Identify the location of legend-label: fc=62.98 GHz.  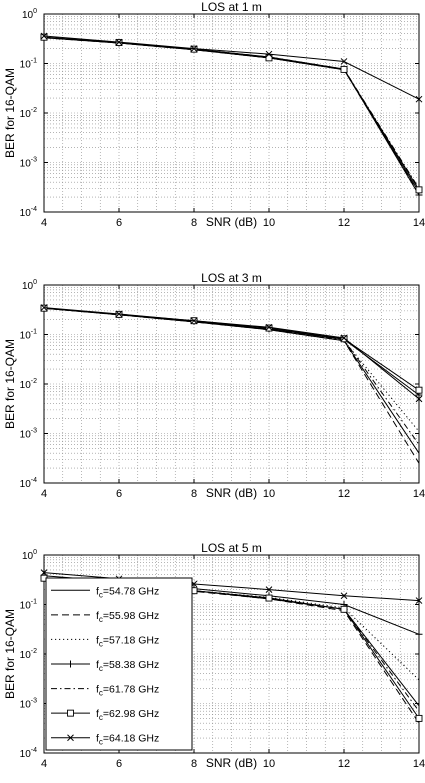
(127, 715).